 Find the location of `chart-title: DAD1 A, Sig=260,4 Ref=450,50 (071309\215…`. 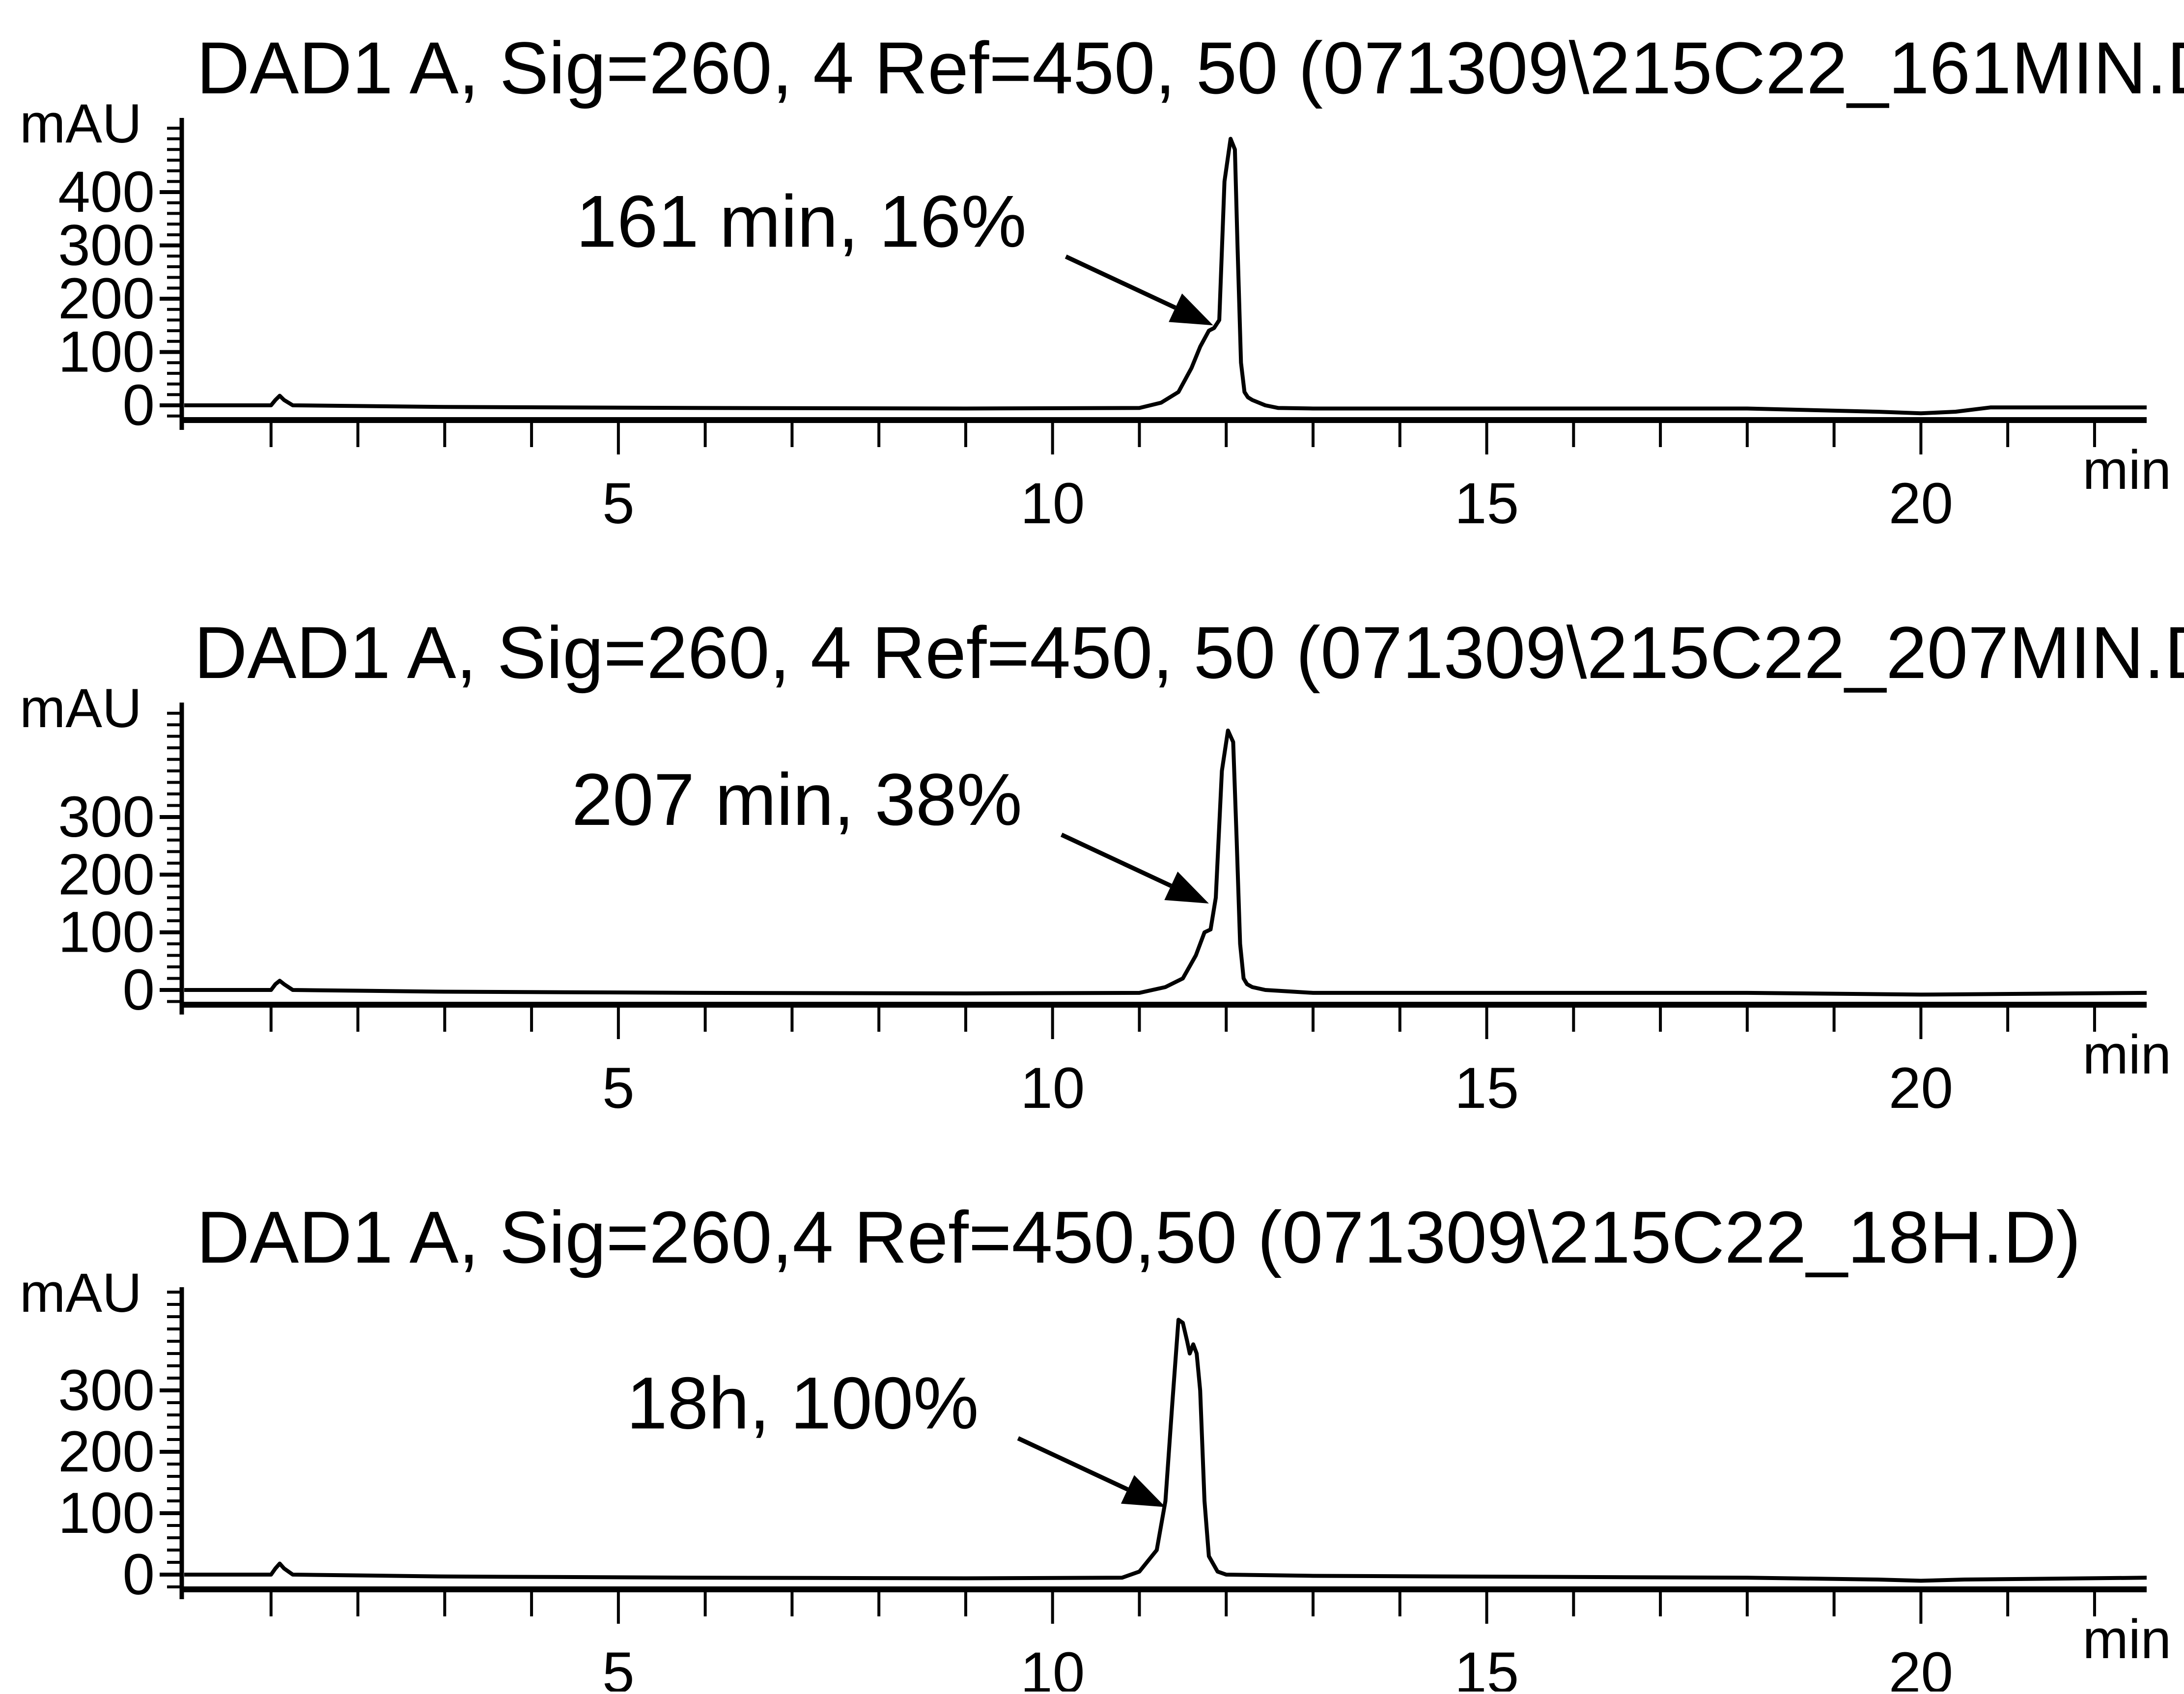

chart-title: DAD1 A, Sig=260,4 Ref=450,50 (071309\215… is located at coordinates (1138, 1237).